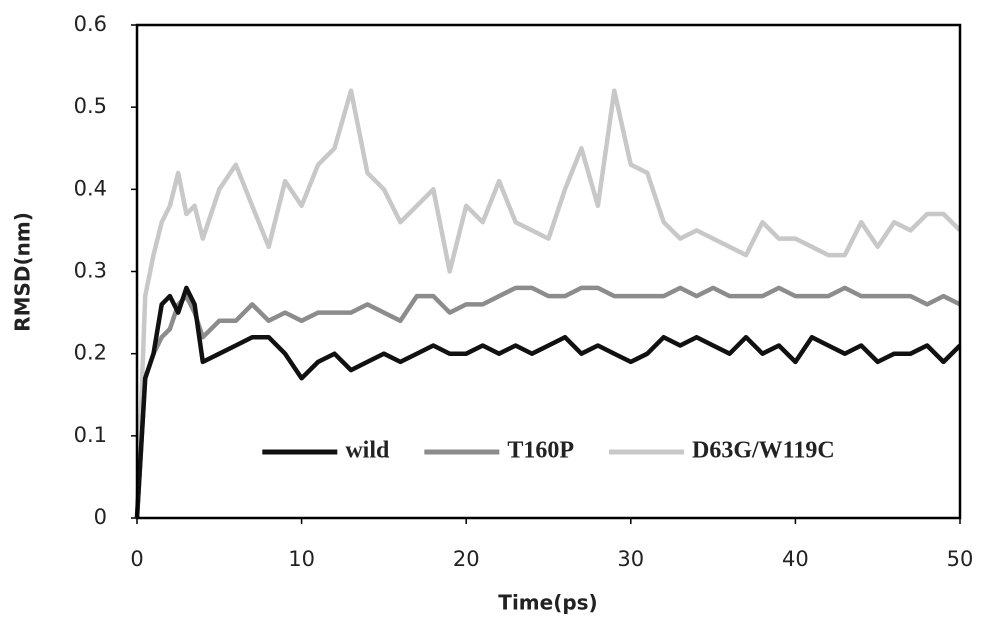 The image size is (981, 623). I want to click on x-tick-label: 20, so click(466, 559).